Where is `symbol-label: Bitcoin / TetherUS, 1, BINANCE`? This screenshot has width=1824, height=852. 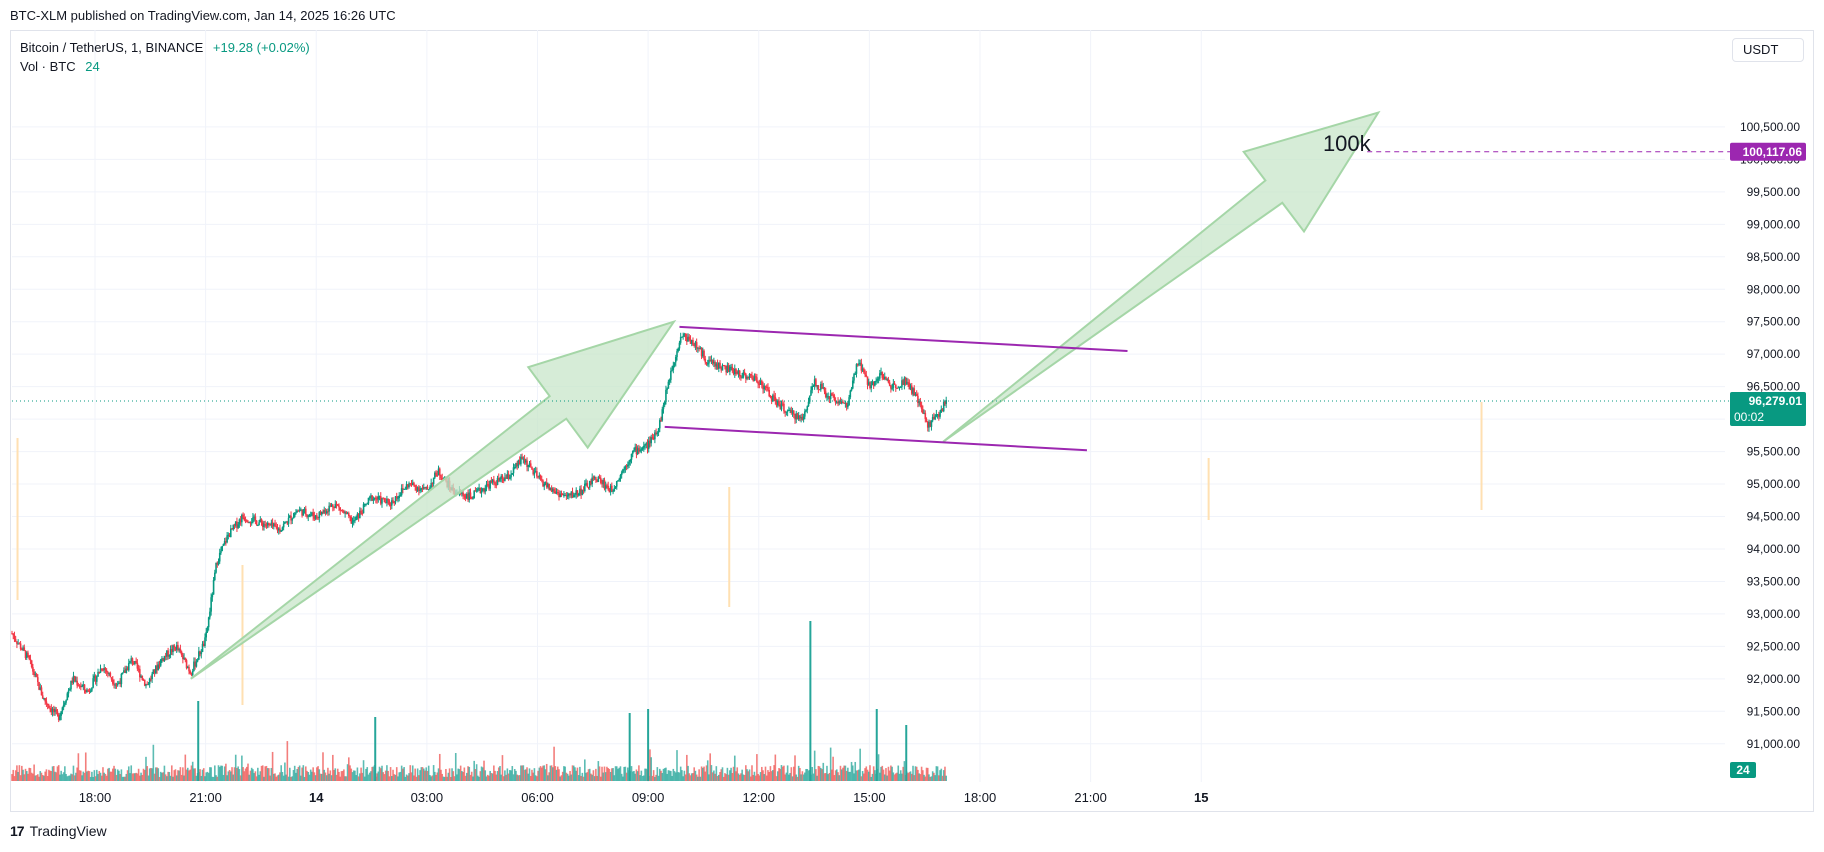
symbol-label: Bitcoin / TetherUS, 1, BINANCE is located at coordinates (112, 47).